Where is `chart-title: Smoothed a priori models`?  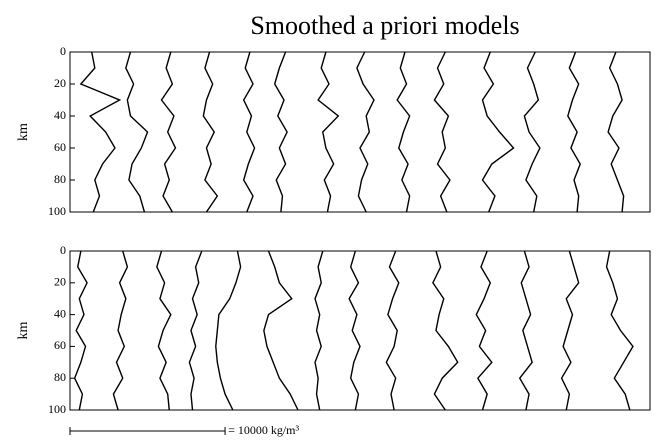
chart-title: Smoothed a priori models is located at coordinates (384, 25).